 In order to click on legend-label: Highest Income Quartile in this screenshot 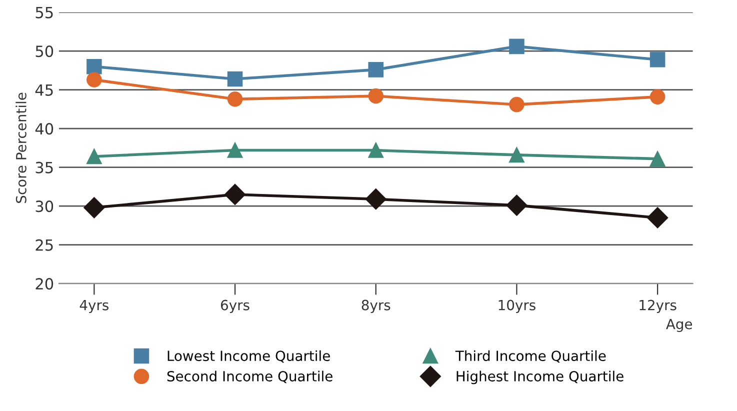, I will do `click(540, 377)`.